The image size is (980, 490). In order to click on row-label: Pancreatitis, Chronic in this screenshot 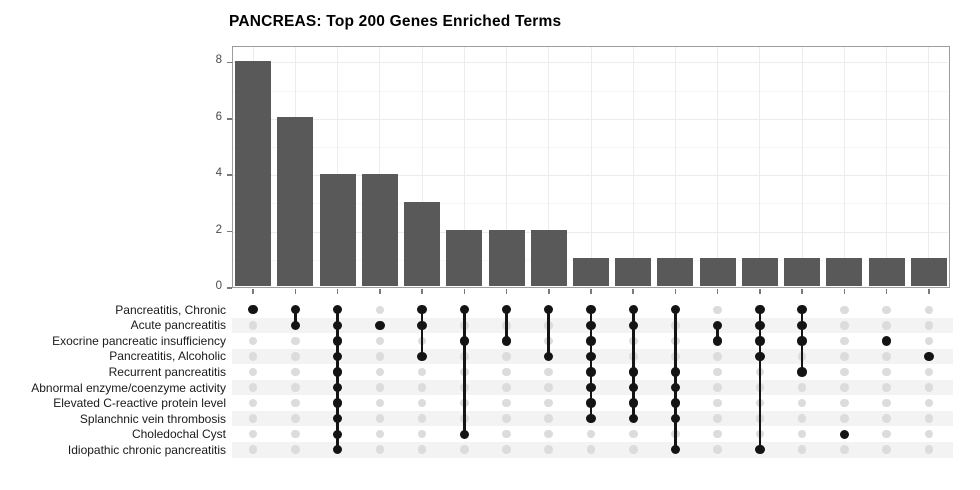, I will do `click(170, 309)`.